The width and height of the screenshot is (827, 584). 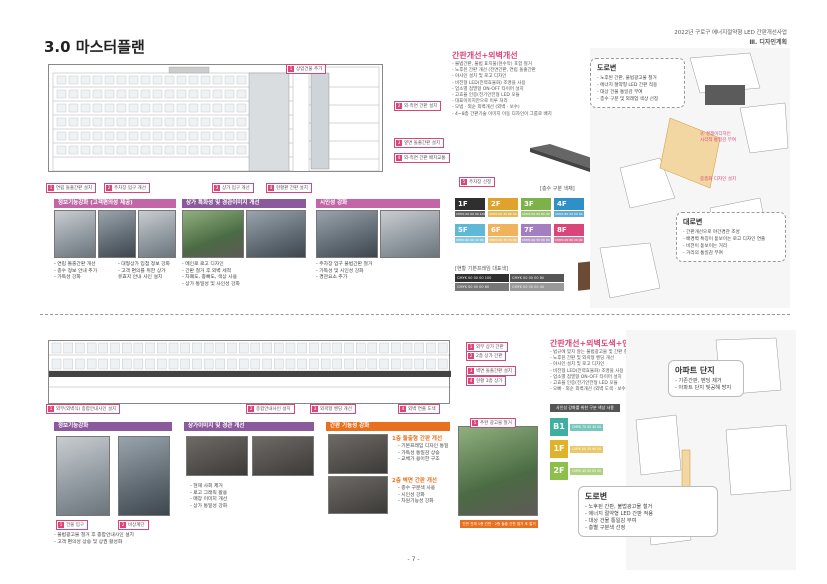 I want to click on floor-code: CMYK 80 20 00 00, so click(x=569, y=214).